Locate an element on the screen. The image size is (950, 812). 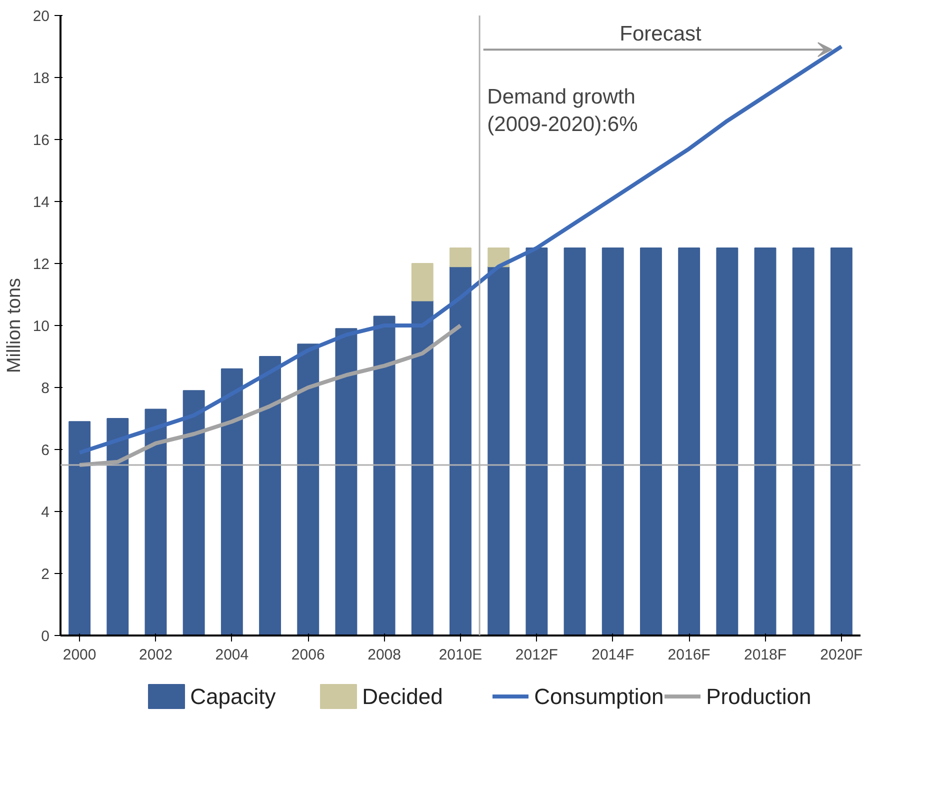
y-tick-label: 14 is located at coordinates (41, 202).